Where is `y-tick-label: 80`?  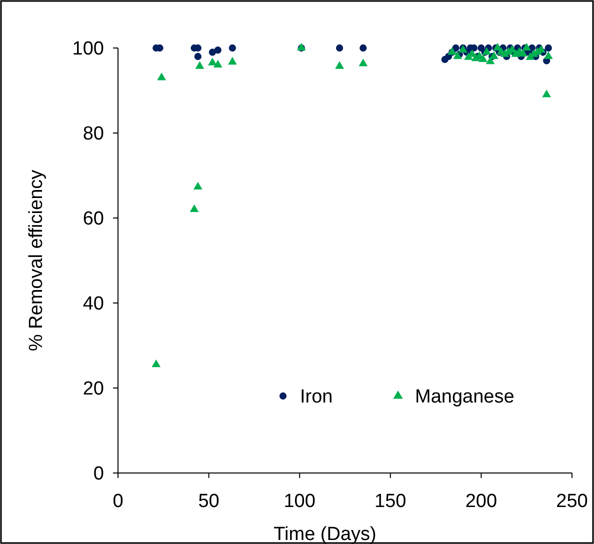 y-tick-label: 80 is located at coordinates (93, 134).